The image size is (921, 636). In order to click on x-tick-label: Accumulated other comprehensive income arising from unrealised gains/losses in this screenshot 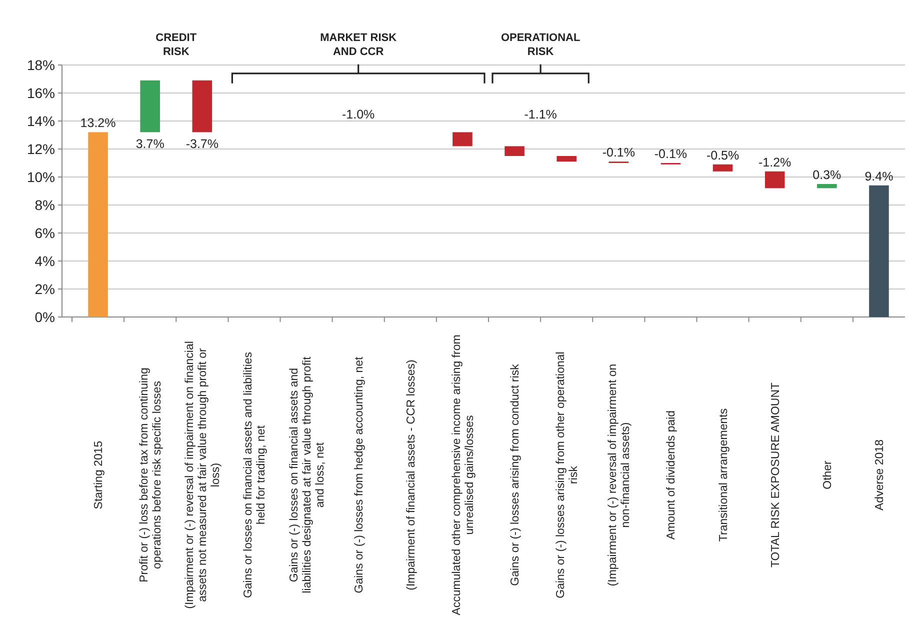, I will do `click(463, 475)`.